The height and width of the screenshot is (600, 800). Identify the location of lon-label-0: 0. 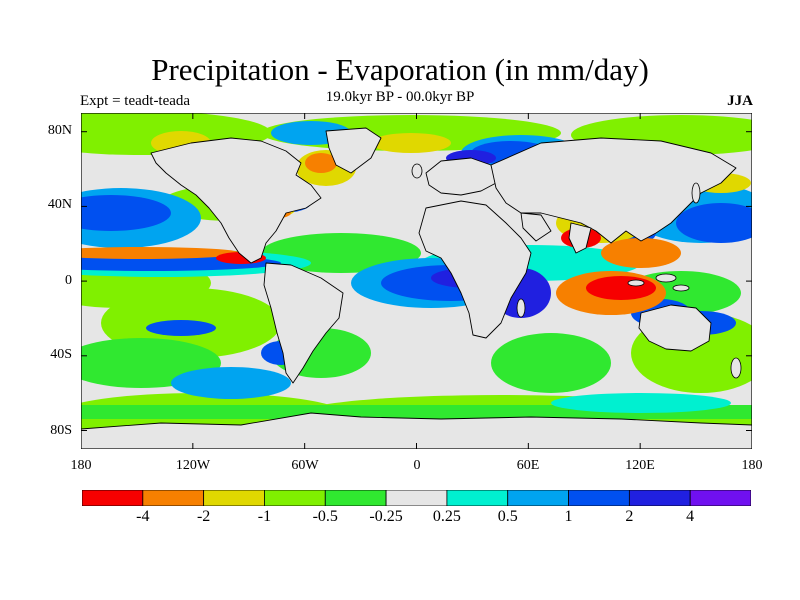
(417, 465).